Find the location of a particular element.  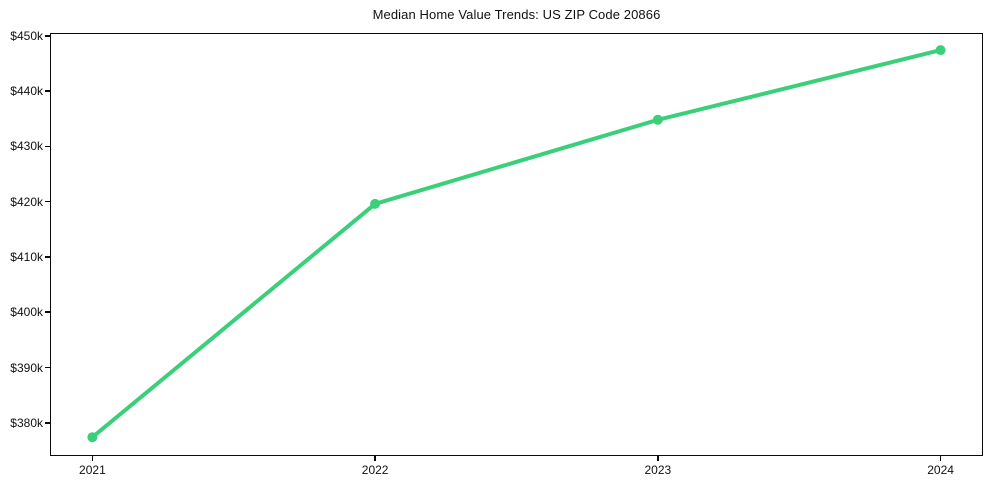

y-axis-tick-label: $450k is located at coordinates (26, 35).